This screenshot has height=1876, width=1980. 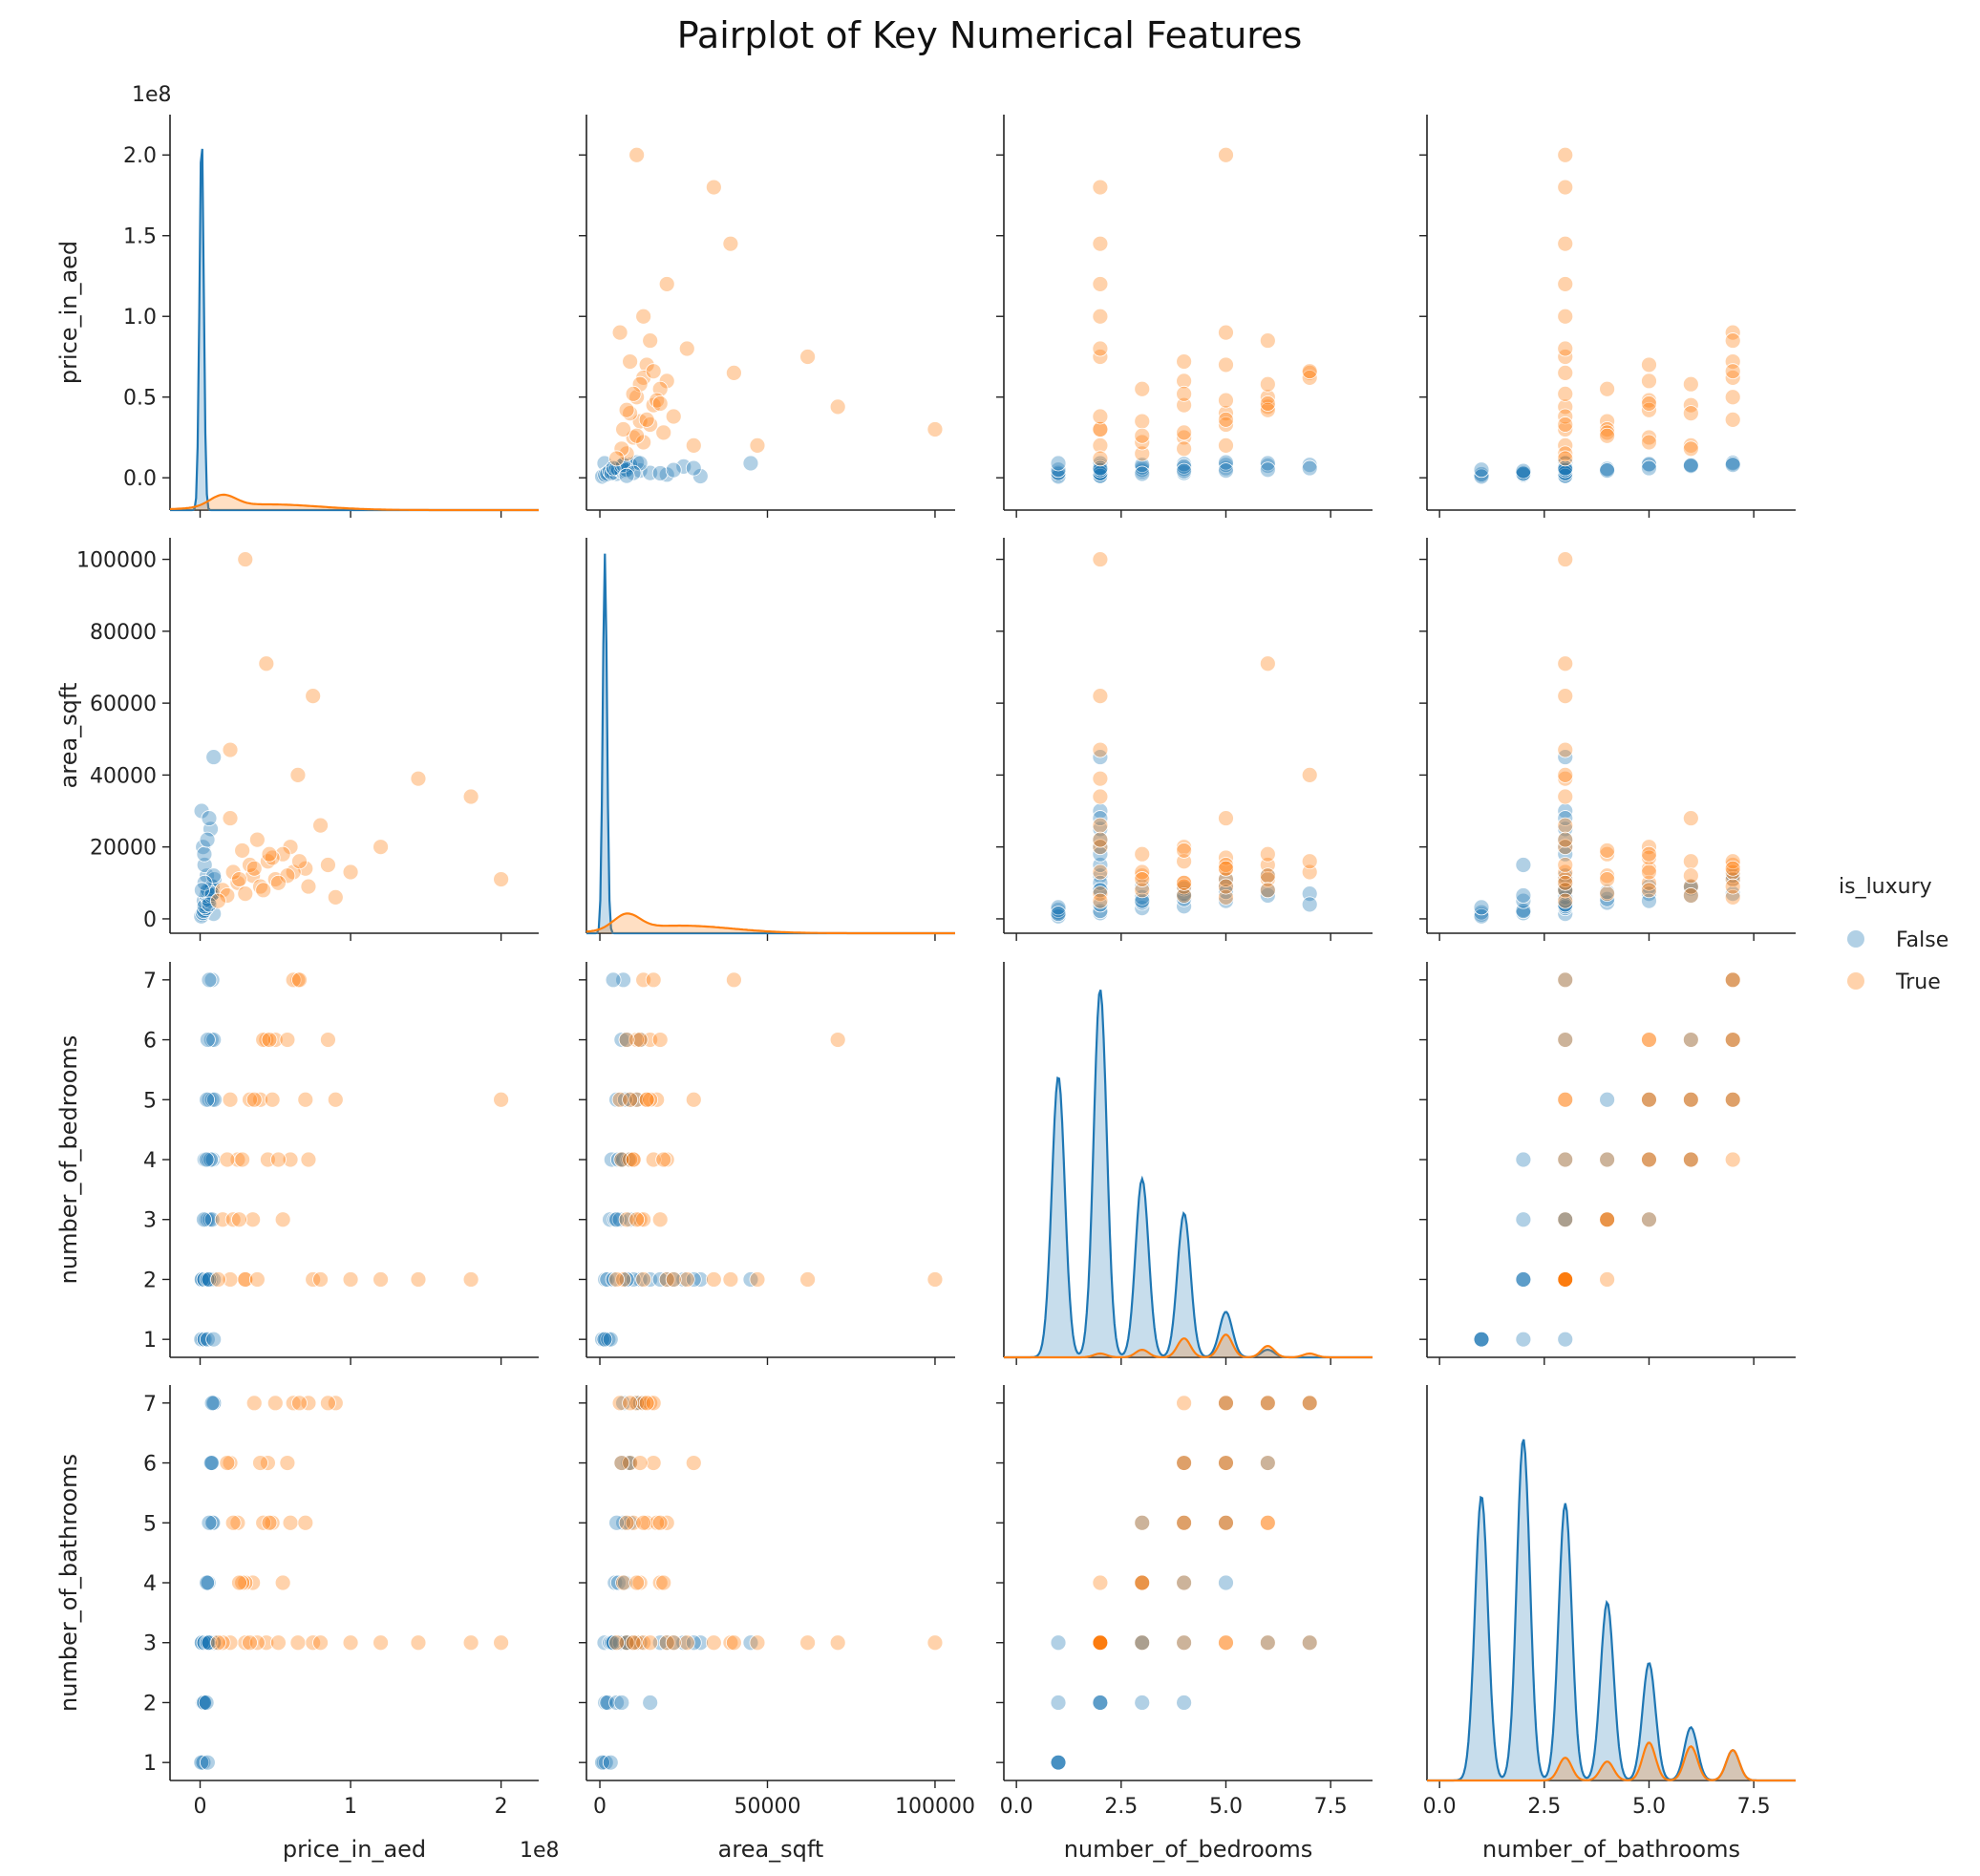 I want to click on panel-number_of_bathrooms-vs-area_sqft: 0 50000 100000 area_sqft, so click(x=777, y=1624).